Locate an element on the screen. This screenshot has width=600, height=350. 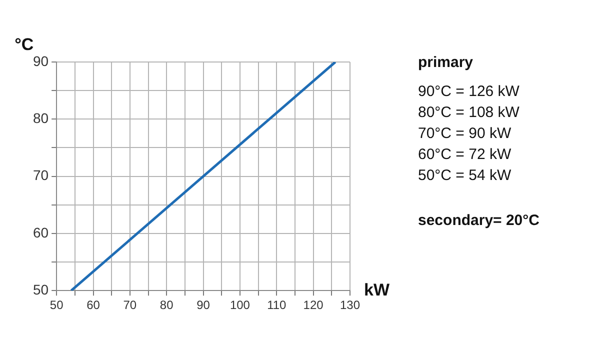
x-tick-label: 100 is located at coordinates (240, 305).